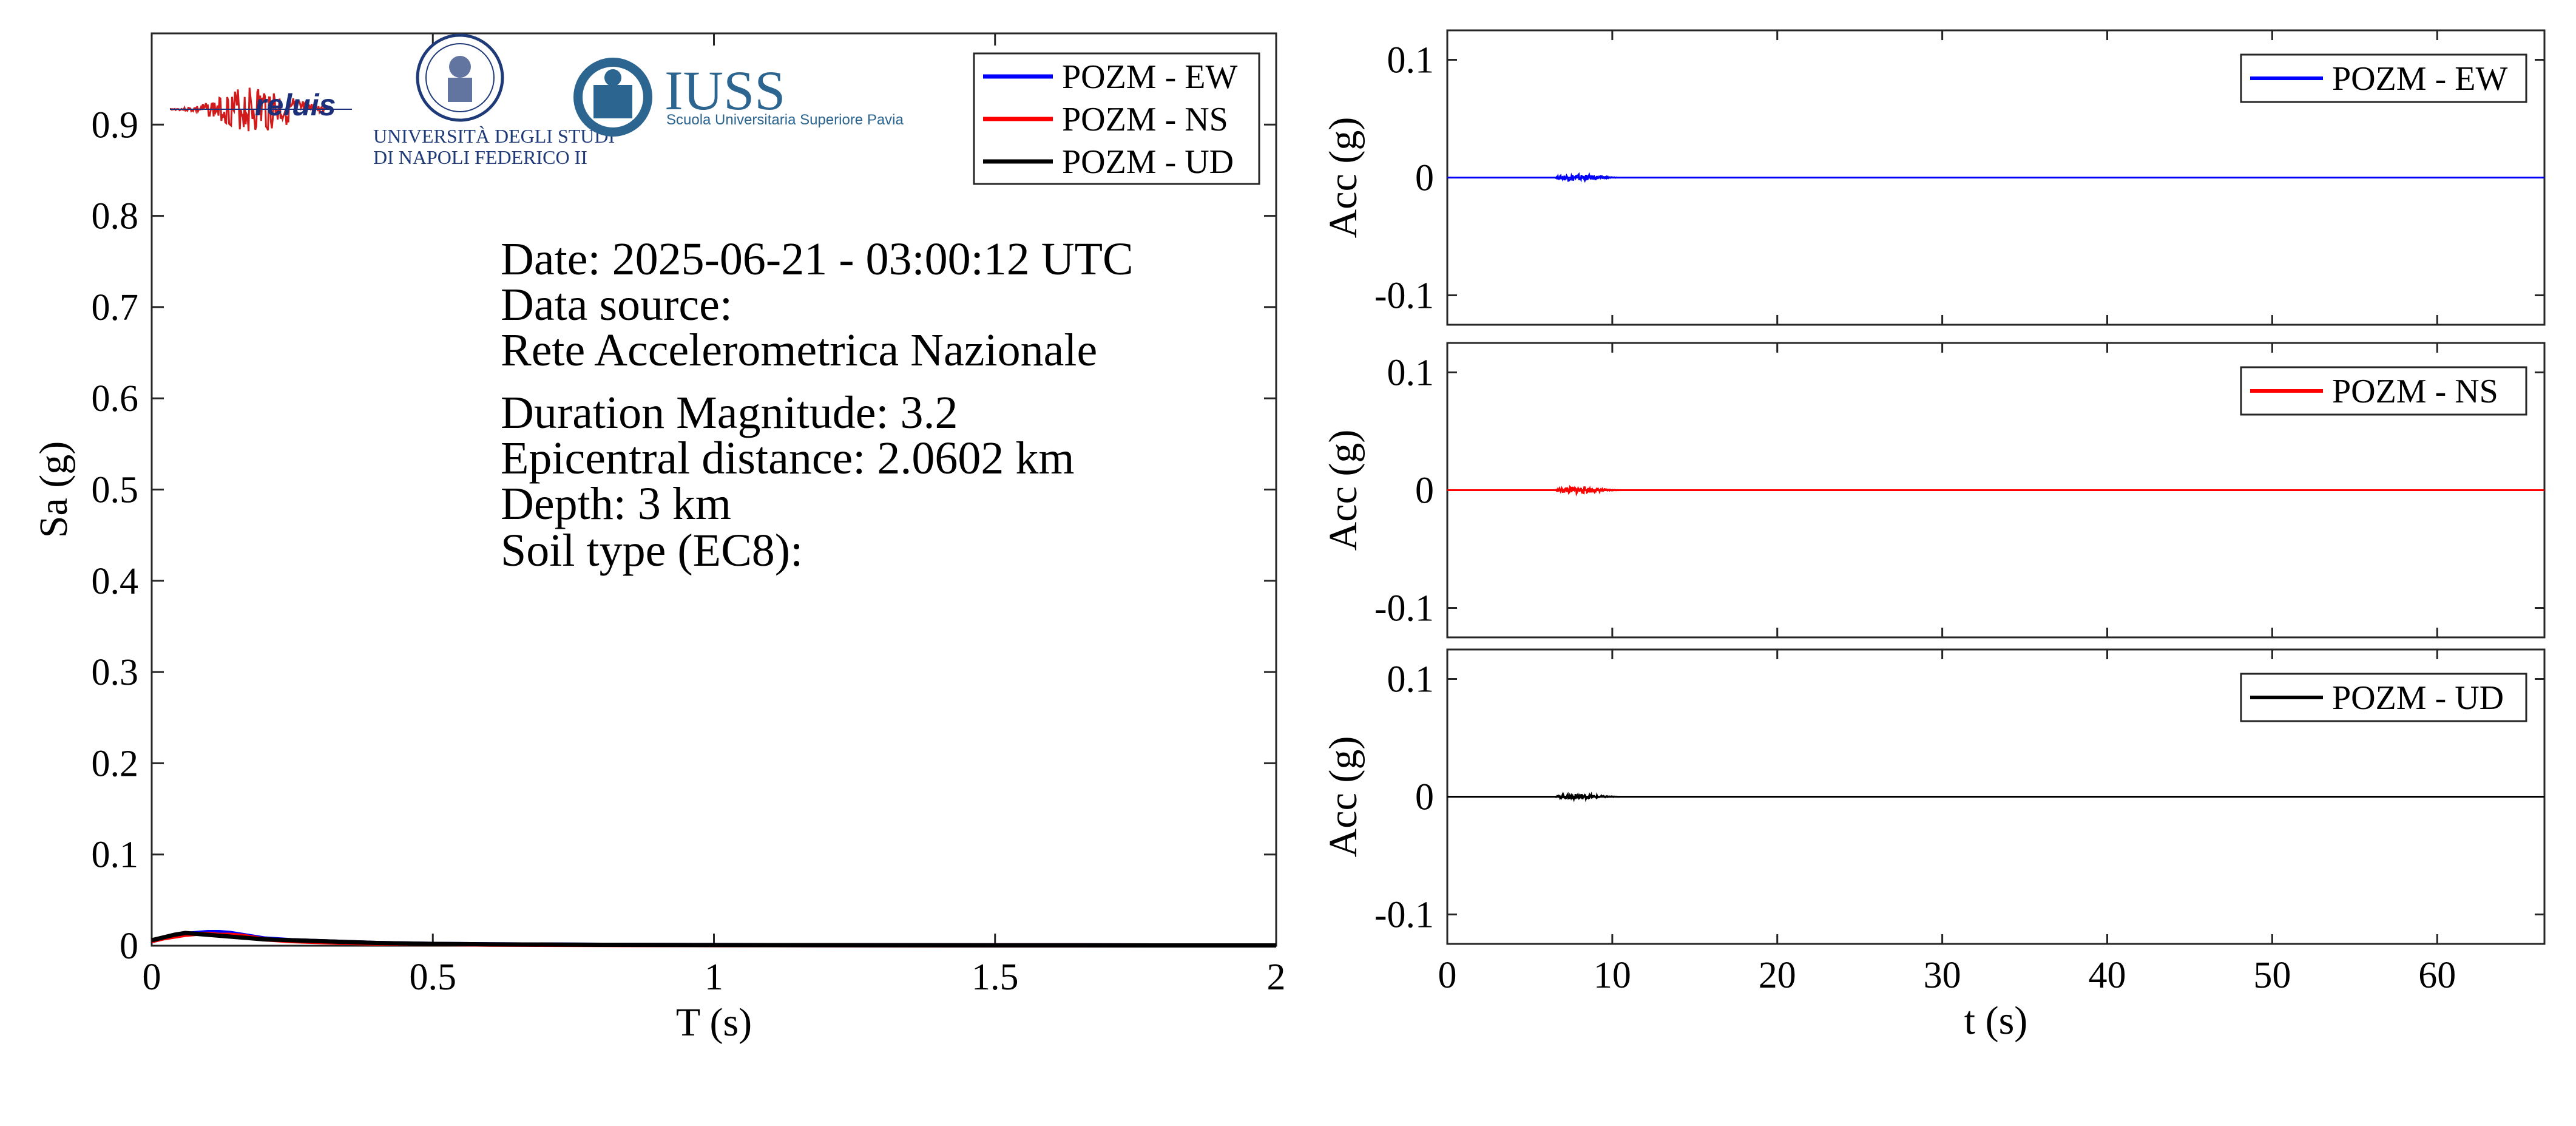  I want to click on y-tick-label: 0.6, so click(115, 398).